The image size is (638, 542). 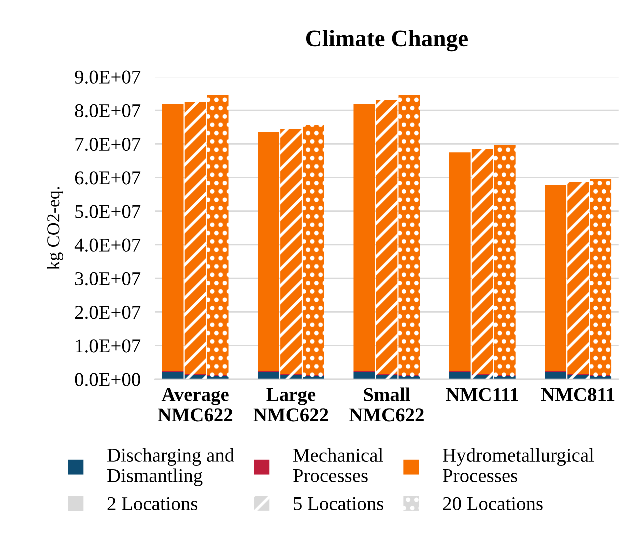 I want to click on legend-label: Discharging and Dismantling, so click(x=171, y=467).